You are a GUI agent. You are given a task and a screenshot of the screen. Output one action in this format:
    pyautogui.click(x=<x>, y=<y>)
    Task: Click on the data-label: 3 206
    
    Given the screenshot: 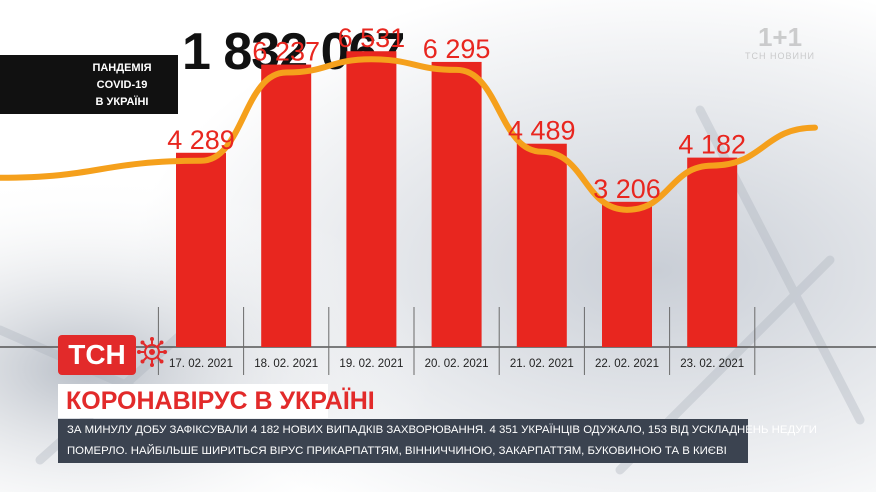 What is the action you would take?
    pyautogui.click(x=627, y=189)
    